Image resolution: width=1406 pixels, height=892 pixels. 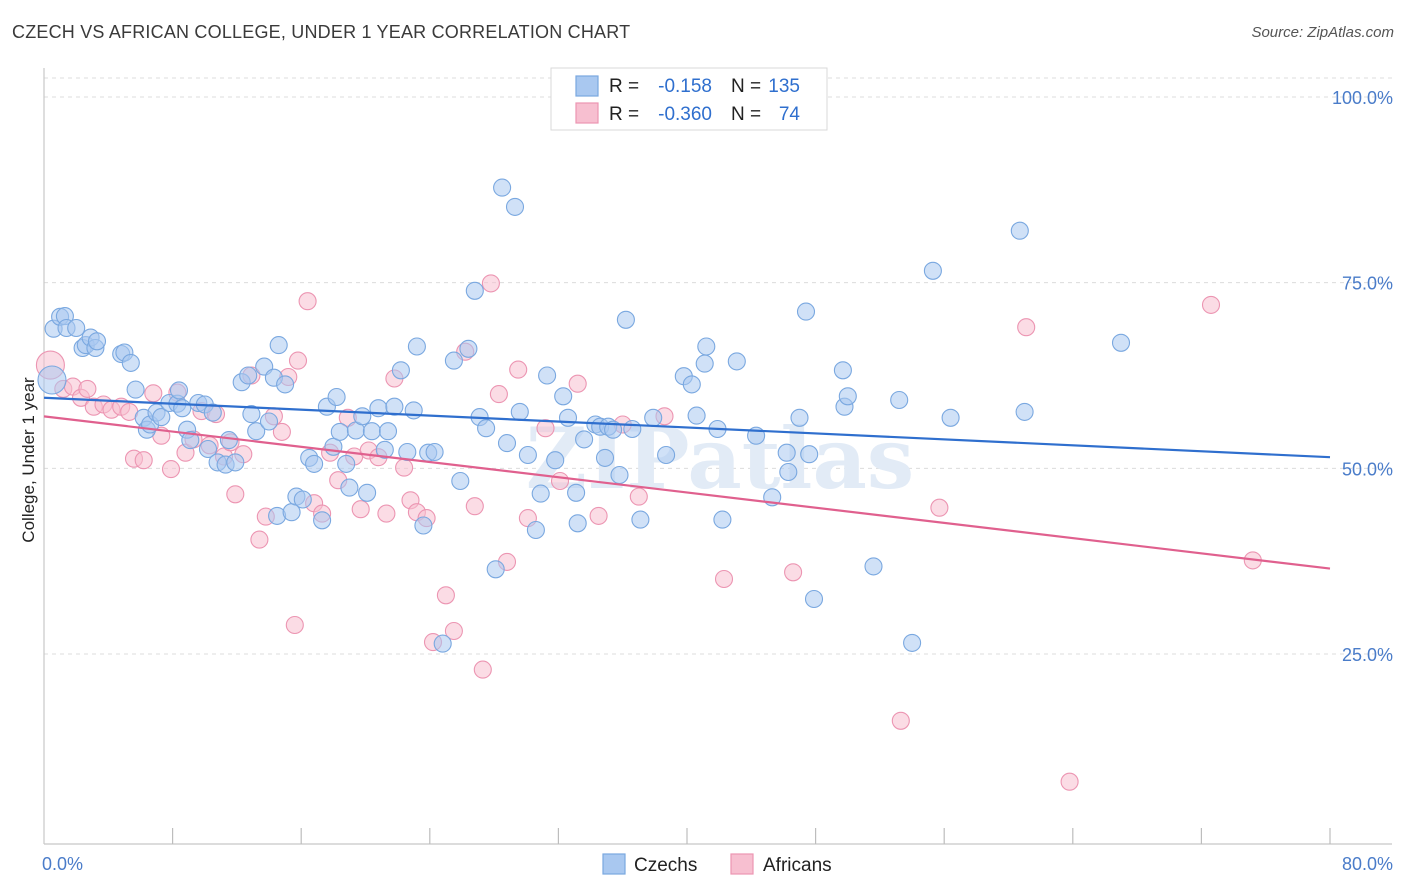 I want to click on y-tick-label: 50.0%, so click(x=1367, y=469).